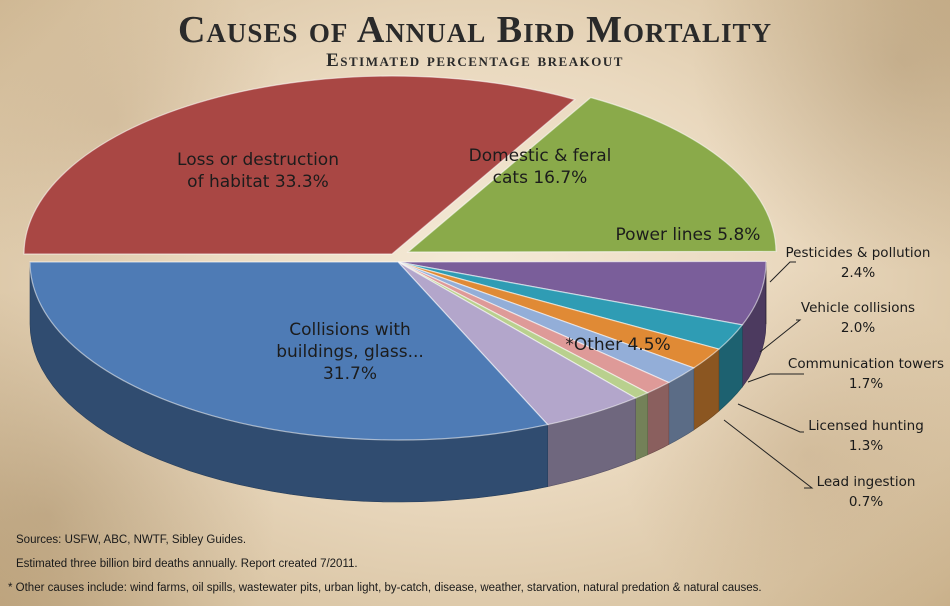 Image resolution: width=950 pixels, height=606 pixels. I want to click on slice-label-4-line-1: 2.0%, so click(858, 328).